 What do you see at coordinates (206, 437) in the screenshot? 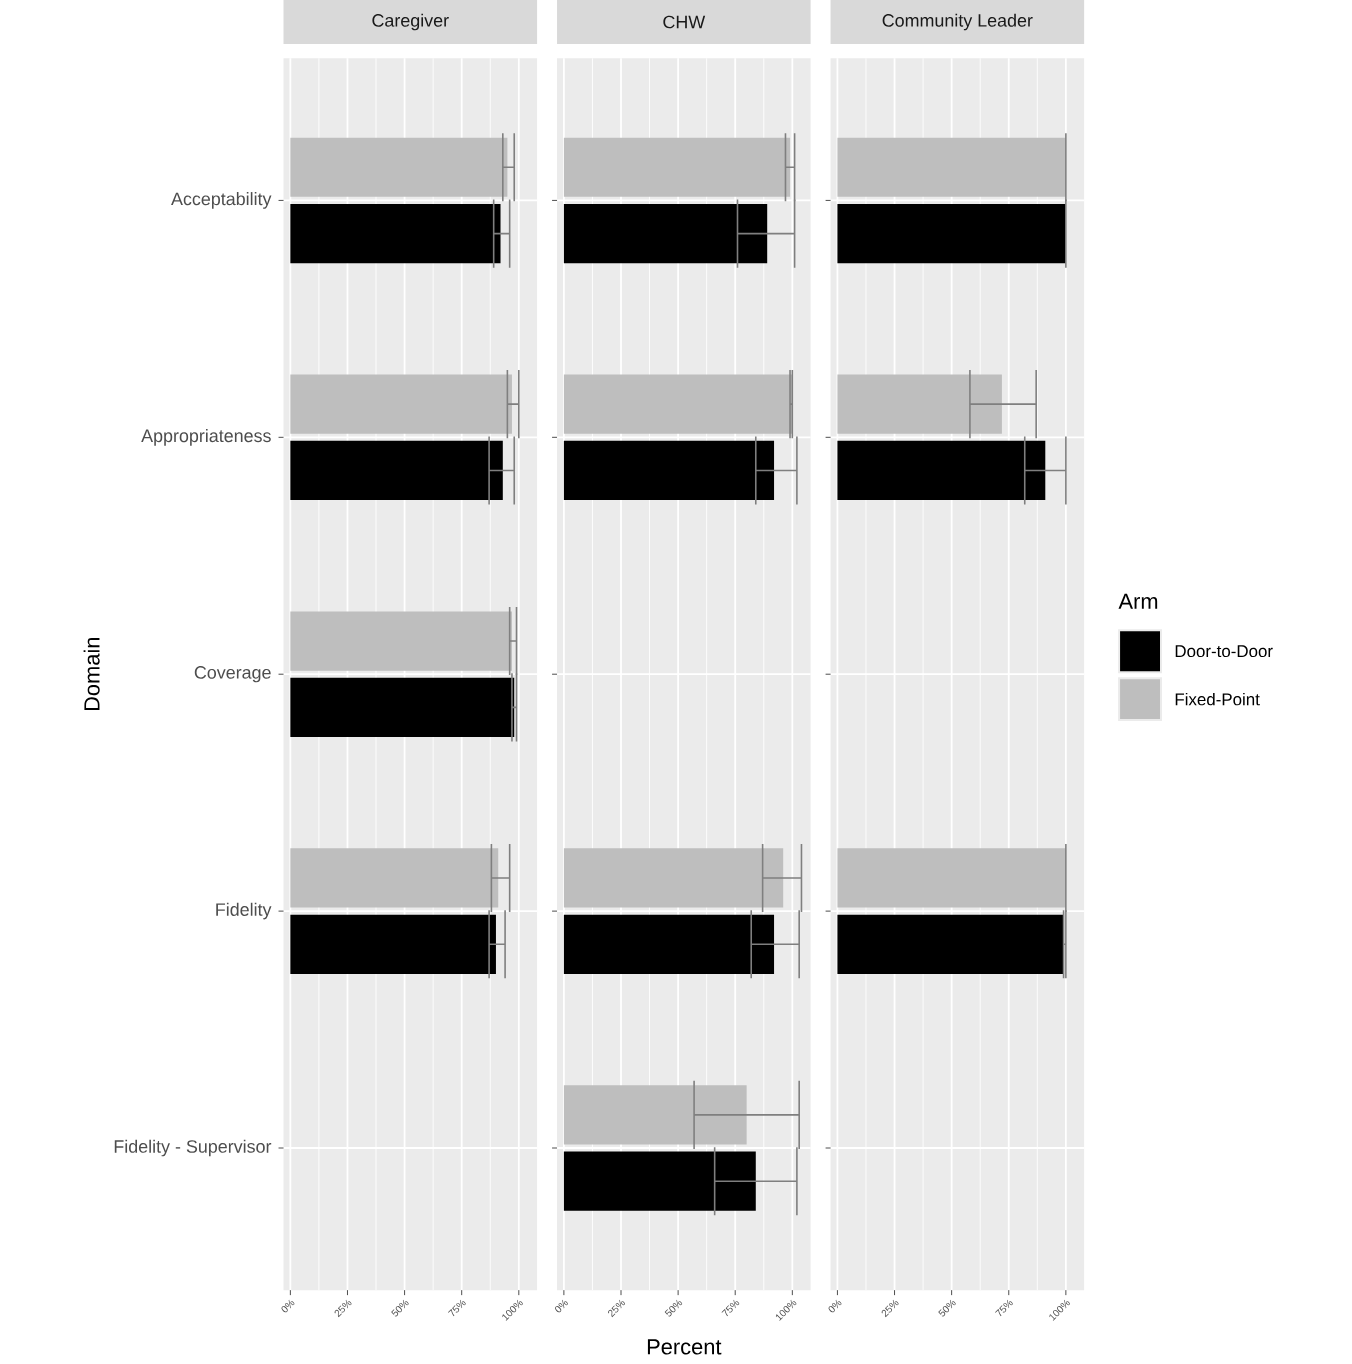
I see `y-tick-label: Appropriateness` at bounding box center [206, 437].